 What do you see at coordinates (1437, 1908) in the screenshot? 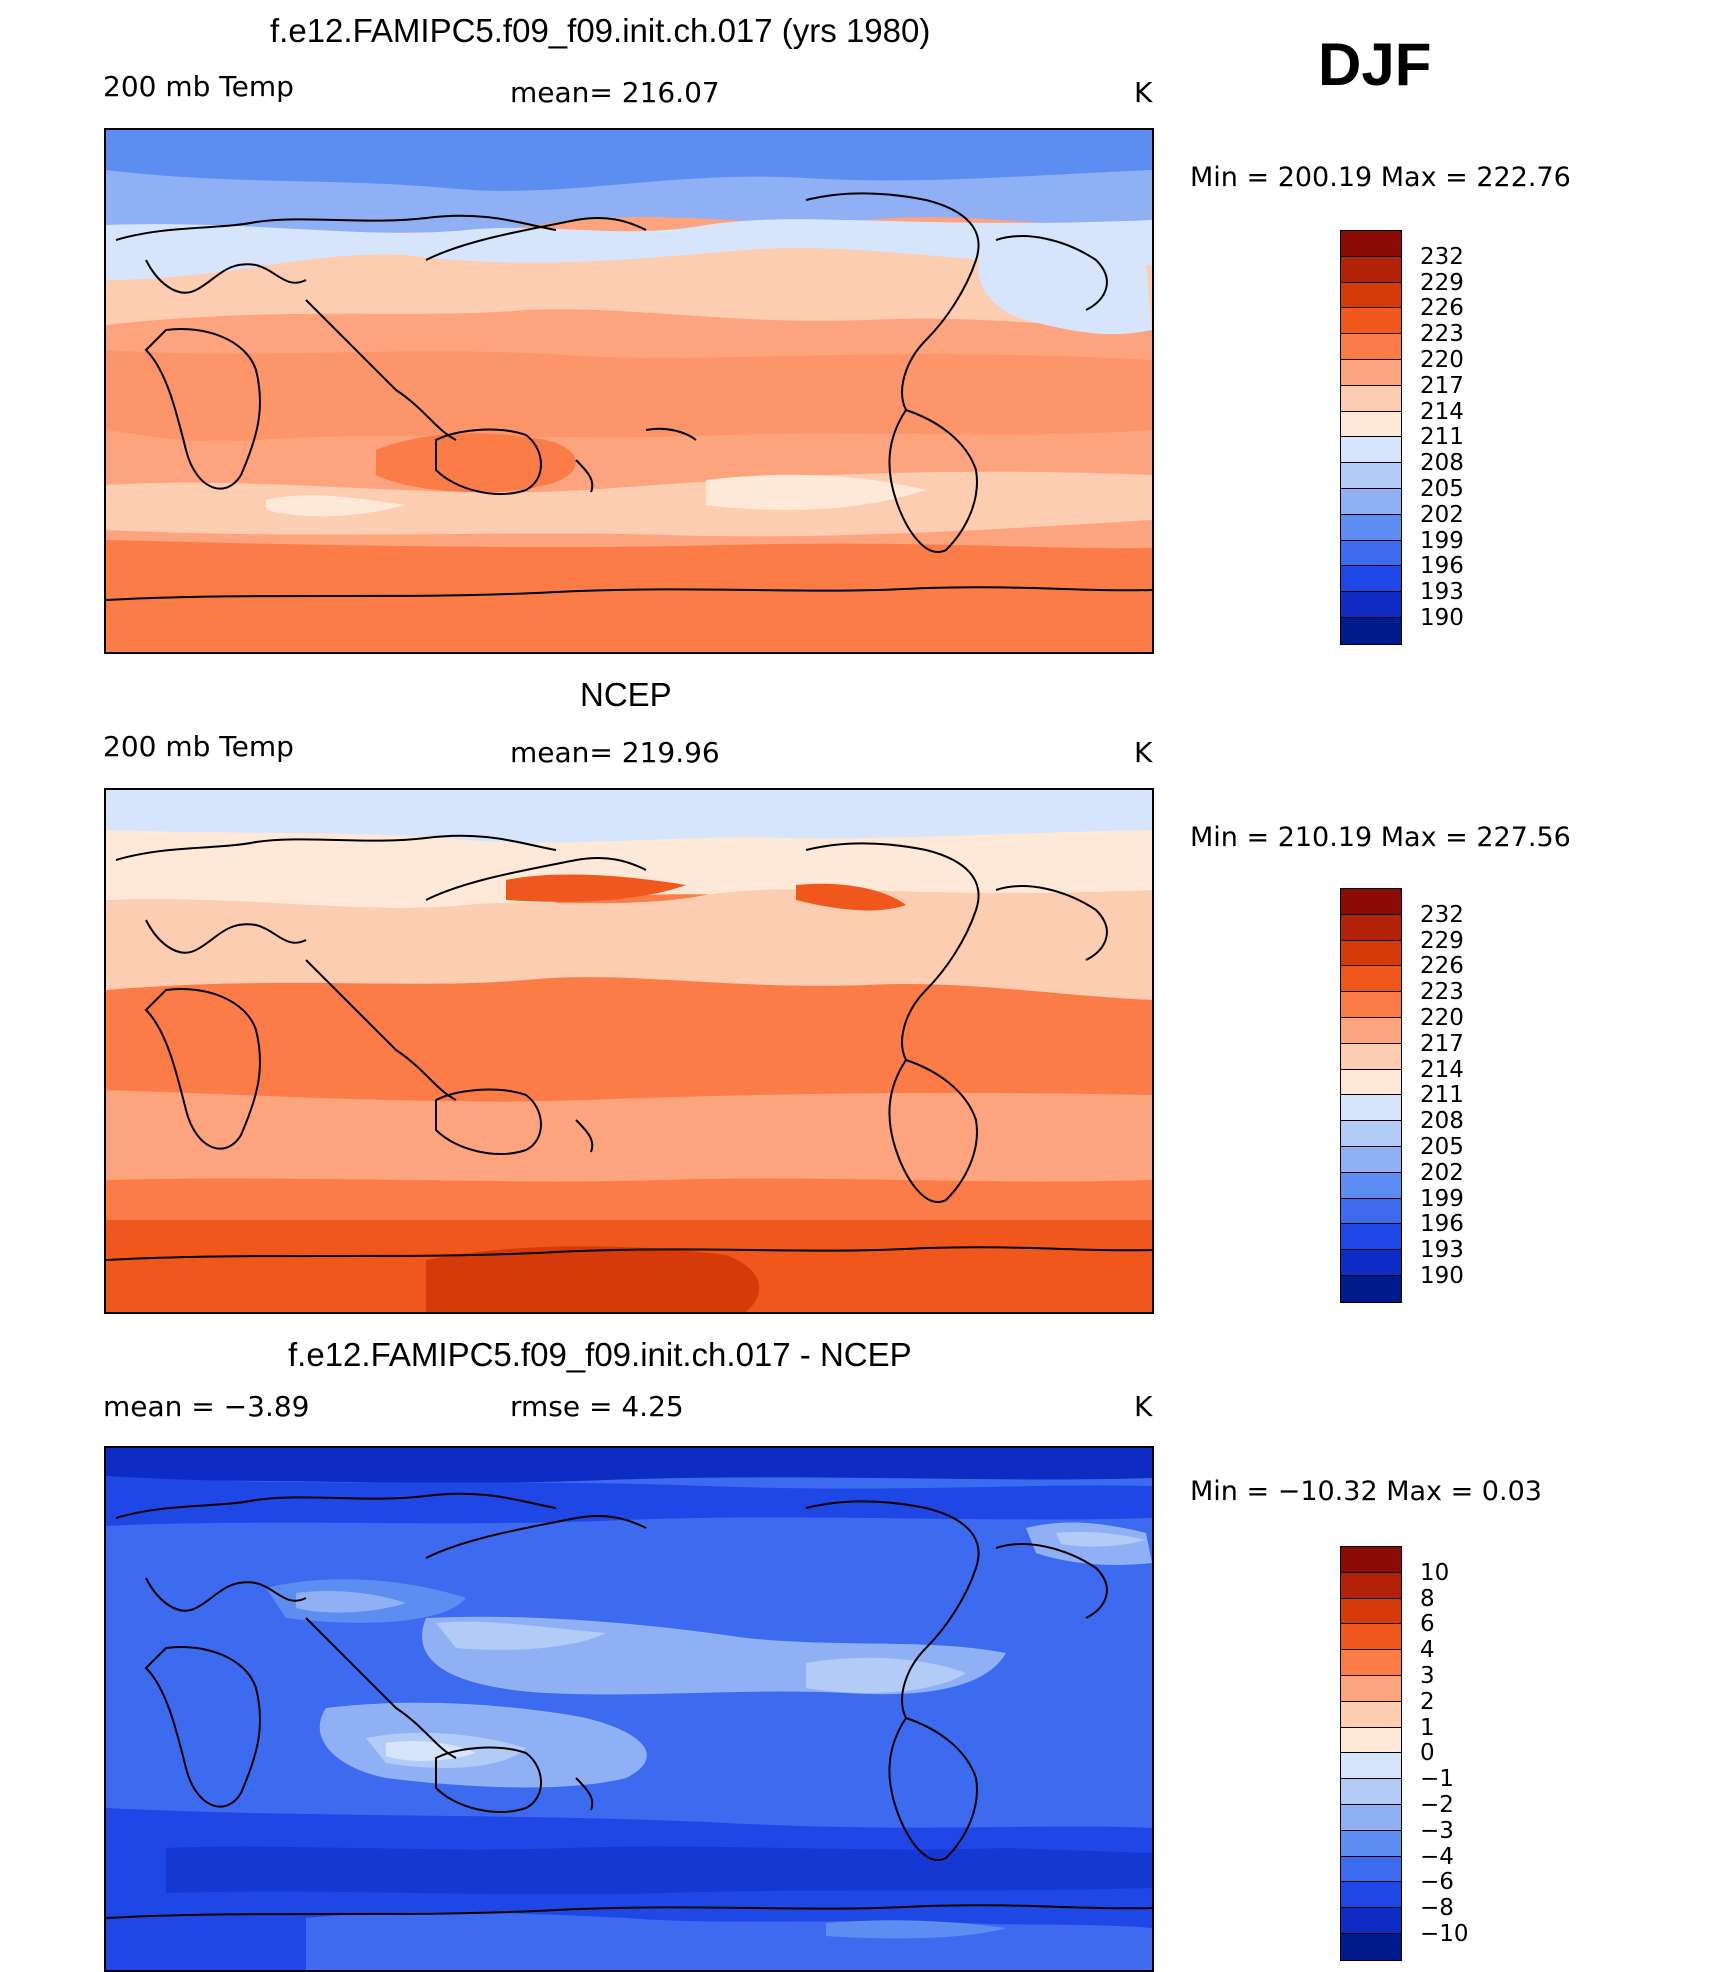
I see `colorbar-tick-label: −8` at bounding box center [1437, 1908].